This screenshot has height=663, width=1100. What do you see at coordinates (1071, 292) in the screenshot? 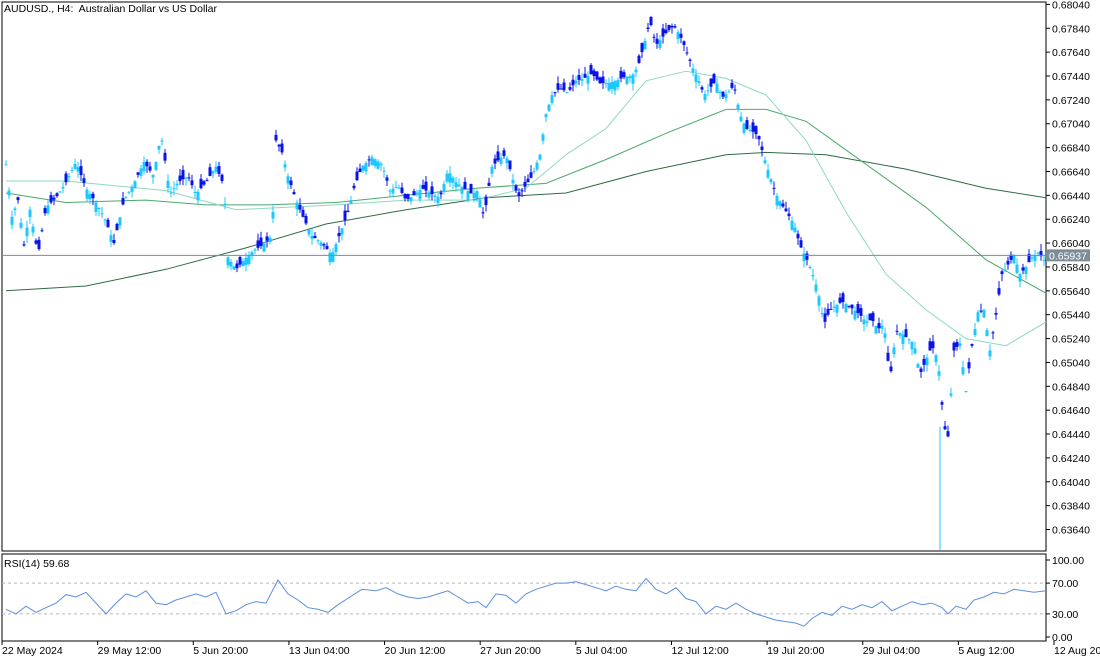
I see `y-tick-label: 0.65640` at bounding box center [1071, 292].